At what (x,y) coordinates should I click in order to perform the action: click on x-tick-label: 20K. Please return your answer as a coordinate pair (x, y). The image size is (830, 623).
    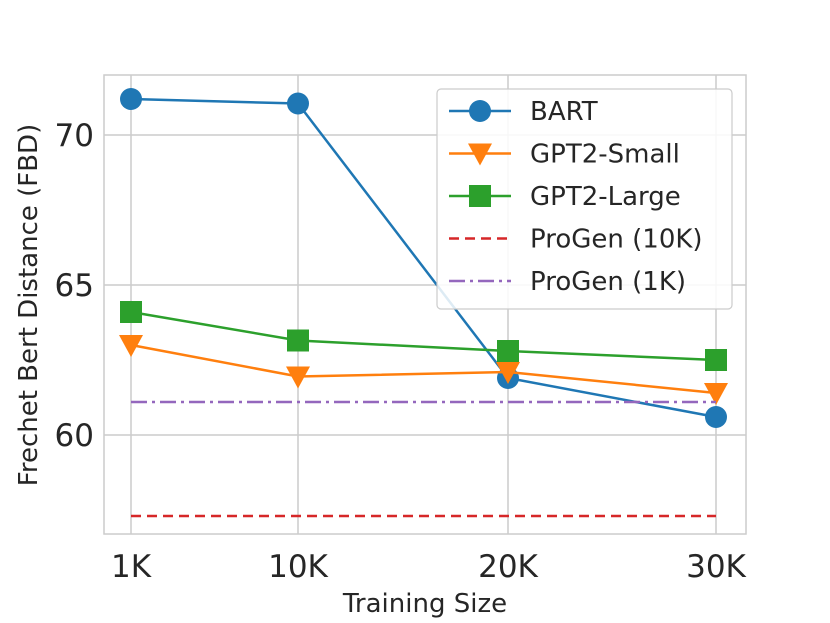
    Looking at the image, I should click on (508, 567).